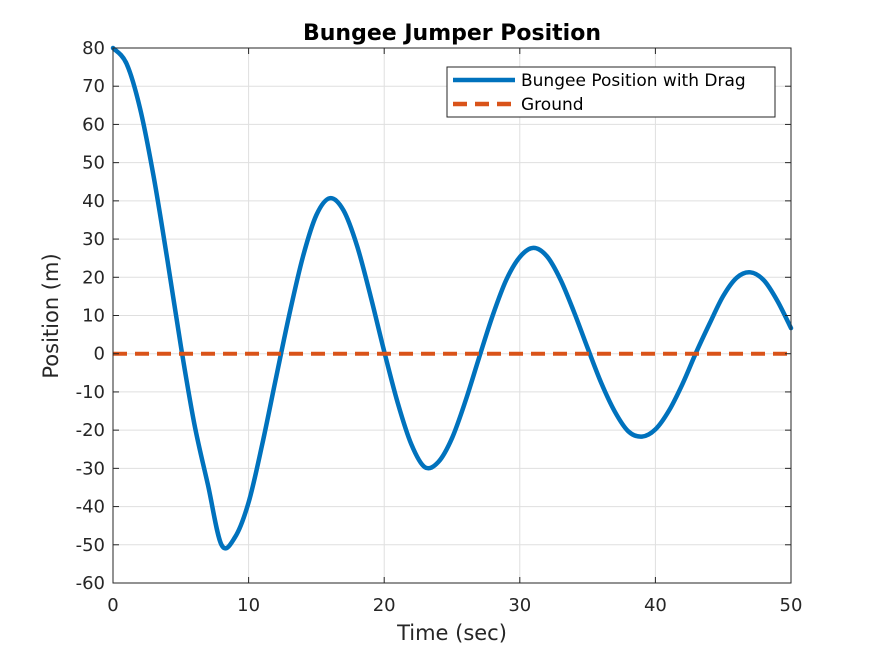 The image size is (874, 659). Describe the element at coordinates (791, 605) in the screenshot. I see `x-tick-label: 50` at that location.